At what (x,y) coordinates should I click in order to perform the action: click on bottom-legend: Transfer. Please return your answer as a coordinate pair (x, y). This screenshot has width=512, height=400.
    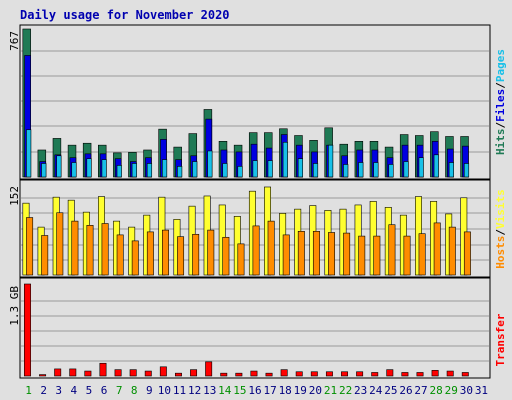
    Looking at the image, I should click on (500, 339).